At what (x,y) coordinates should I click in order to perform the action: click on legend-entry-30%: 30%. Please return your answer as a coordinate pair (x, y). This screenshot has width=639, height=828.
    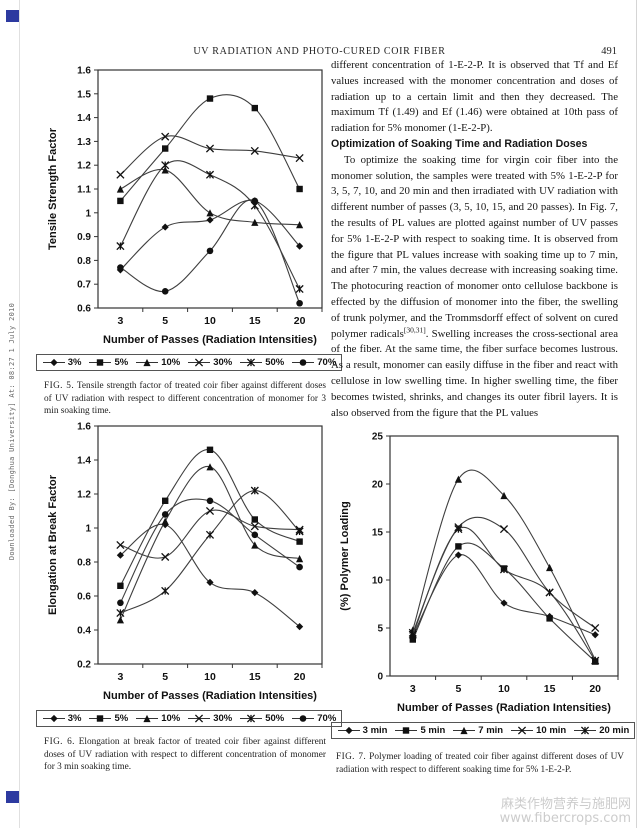
    Looking at the image, I should click on (209, 362).